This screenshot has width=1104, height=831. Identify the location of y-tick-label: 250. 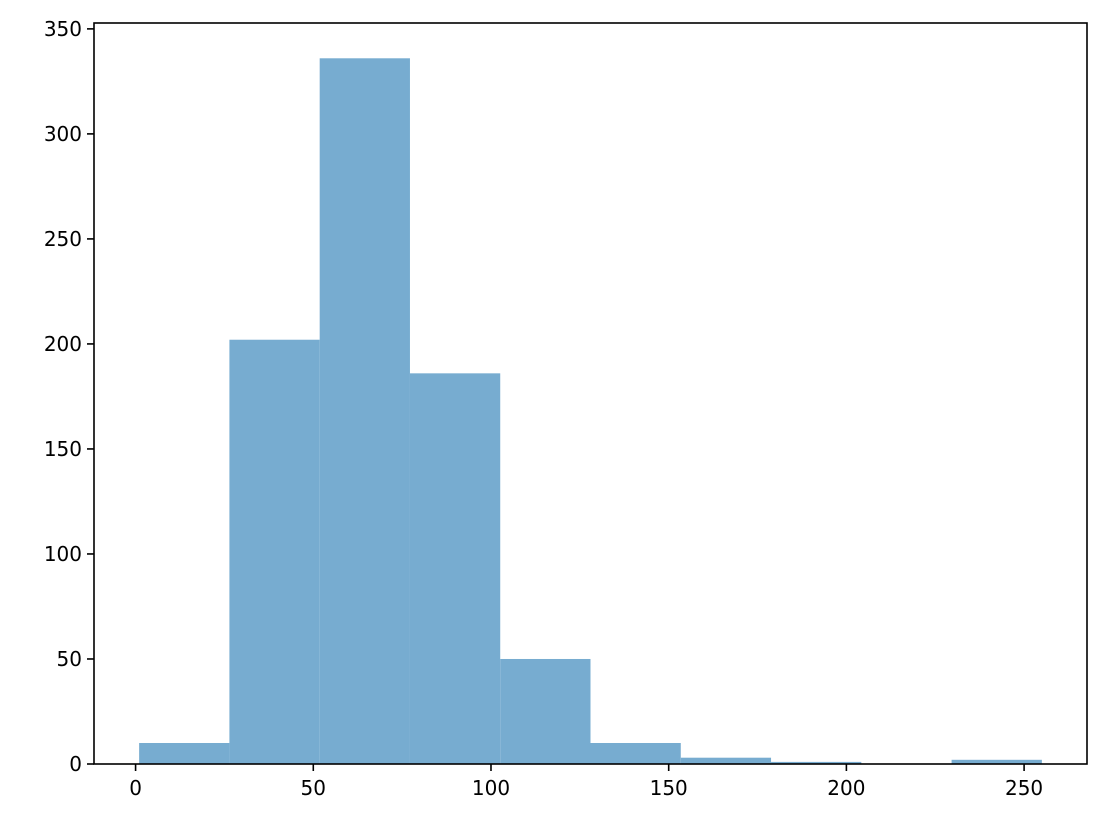
(63, 239).